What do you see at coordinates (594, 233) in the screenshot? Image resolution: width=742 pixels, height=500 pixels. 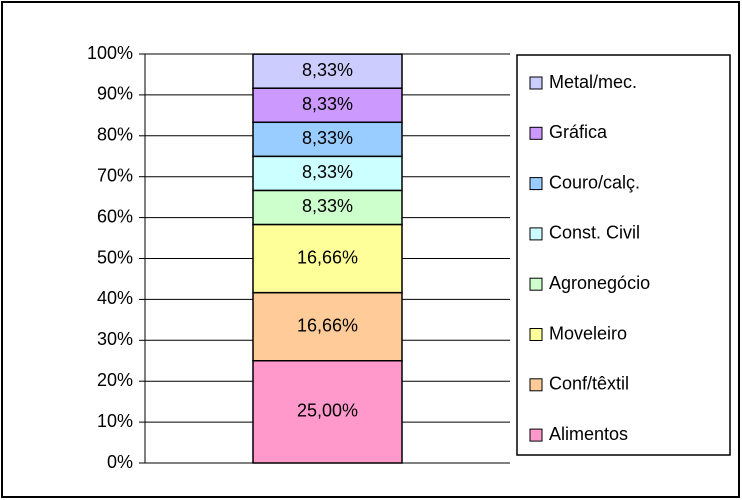 I see `legend-label: Const. Civil` at bounding box center [594, 233].